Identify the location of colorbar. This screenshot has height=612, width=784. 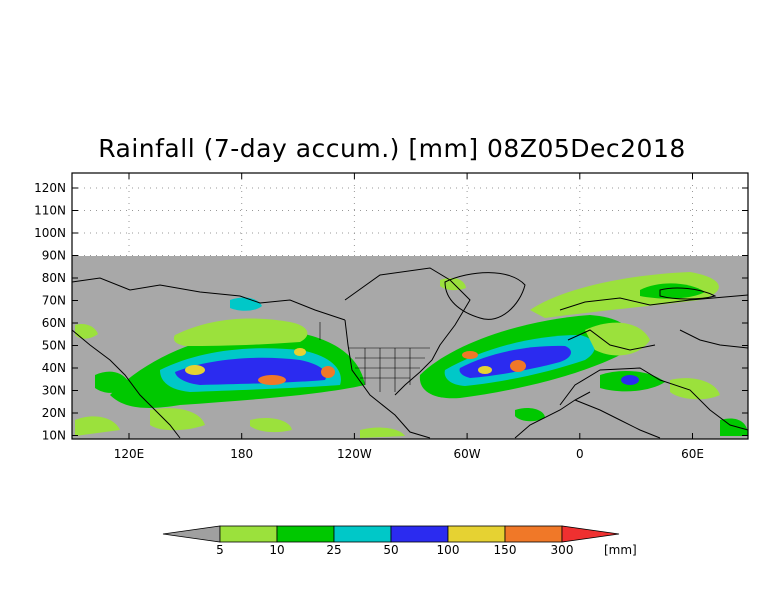
(391, 534).